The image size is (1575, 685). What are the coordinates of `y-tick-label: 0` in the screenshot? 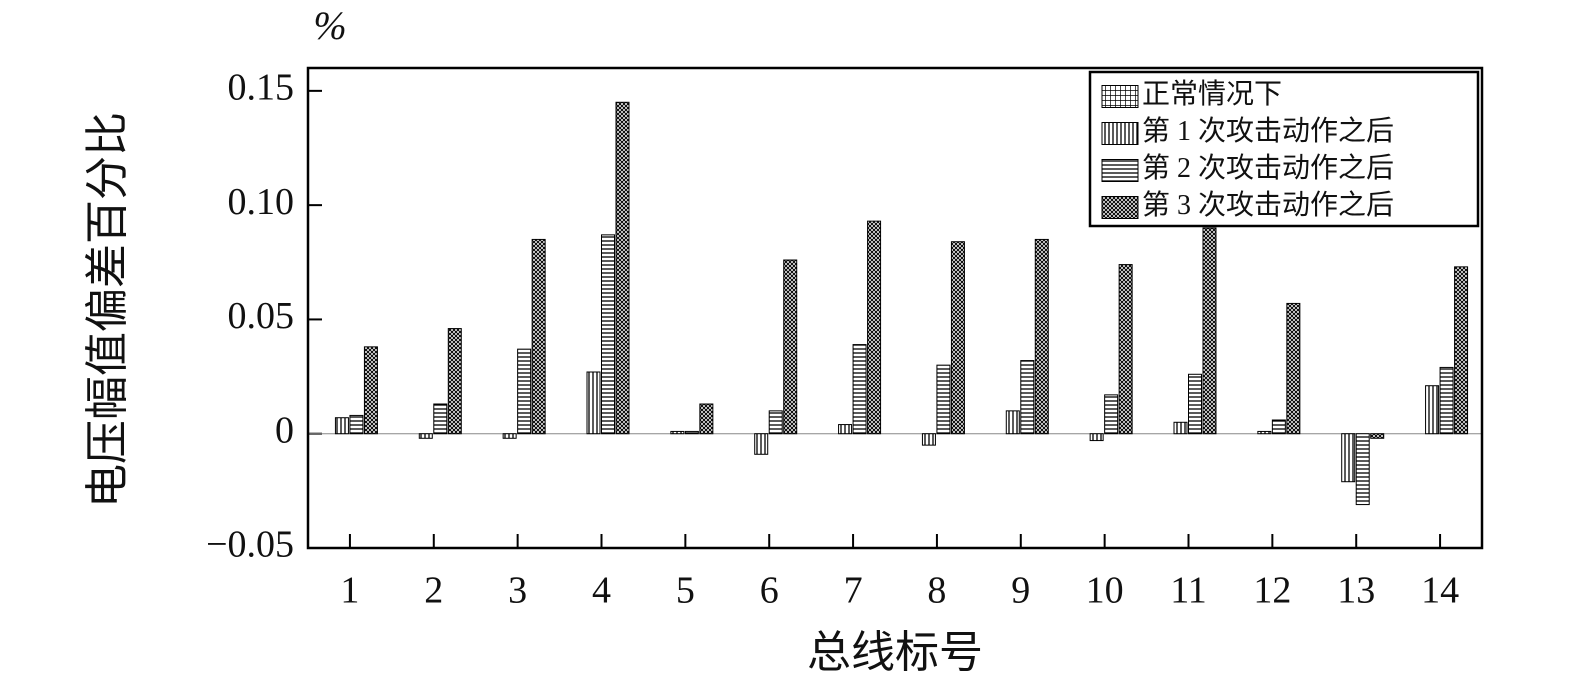 It's located at (284, 430).